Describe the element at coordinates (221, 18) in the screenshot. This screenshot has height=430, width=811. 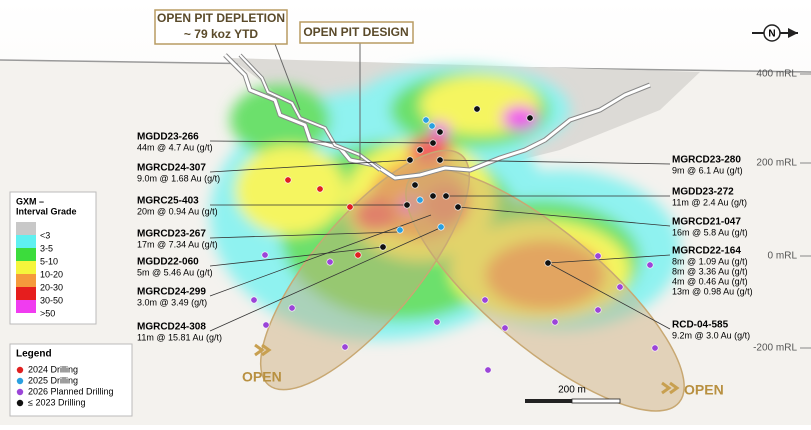
I see `depletion-label: OPEN PIT DEPLETION` at that location.